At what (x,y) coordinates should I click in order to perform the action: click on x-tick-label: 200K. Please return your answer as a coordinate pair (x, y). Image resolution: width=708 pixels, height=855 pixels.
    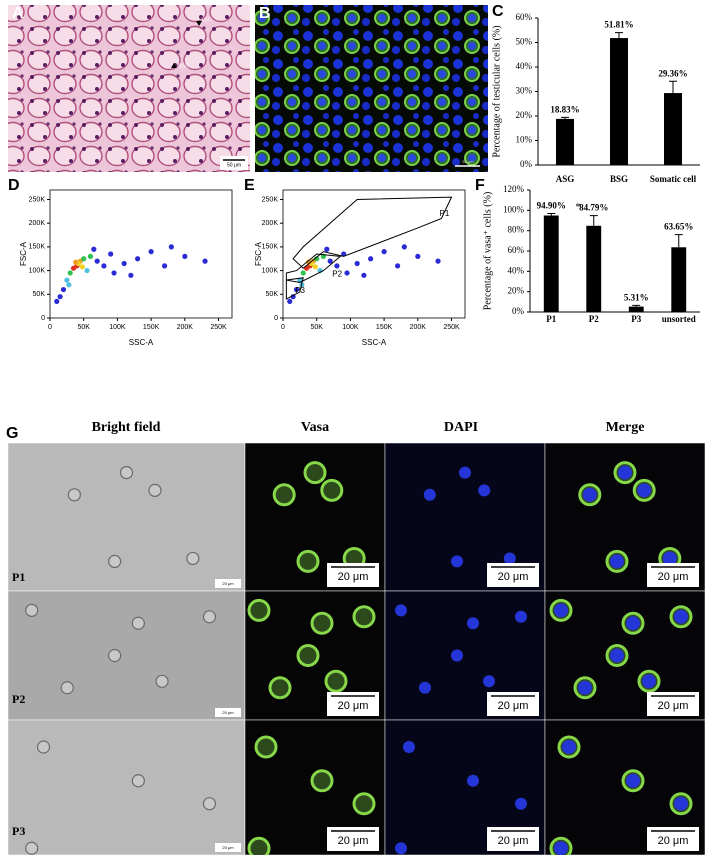
    Looking at the image, I should click on (185, 327).